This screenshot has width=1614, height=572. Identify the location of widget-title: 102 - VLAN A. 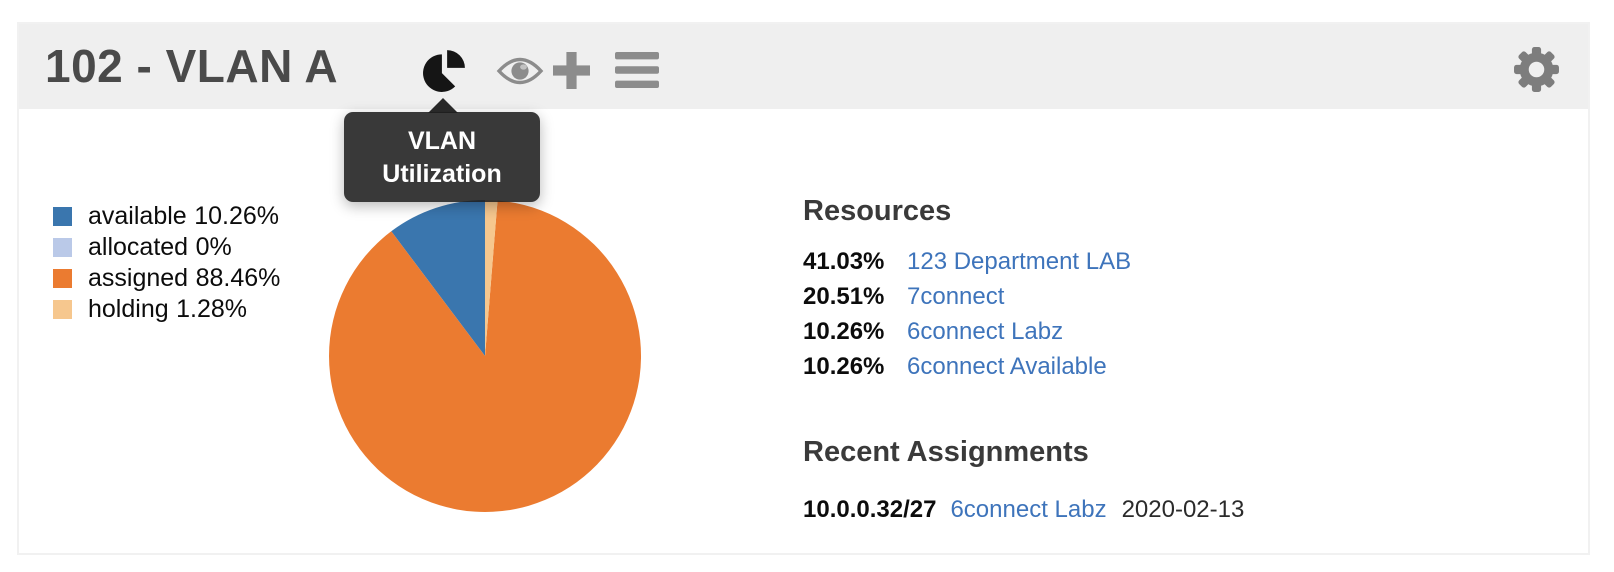
(192, 66).